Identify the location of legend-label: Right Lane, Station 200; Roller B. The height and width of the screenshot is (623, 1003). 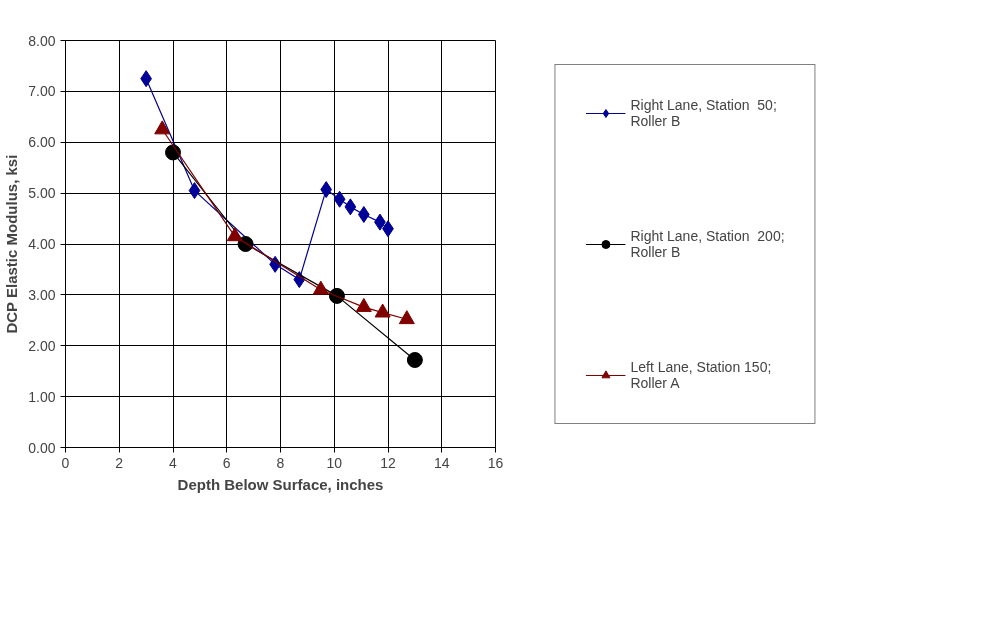
(707, 244).